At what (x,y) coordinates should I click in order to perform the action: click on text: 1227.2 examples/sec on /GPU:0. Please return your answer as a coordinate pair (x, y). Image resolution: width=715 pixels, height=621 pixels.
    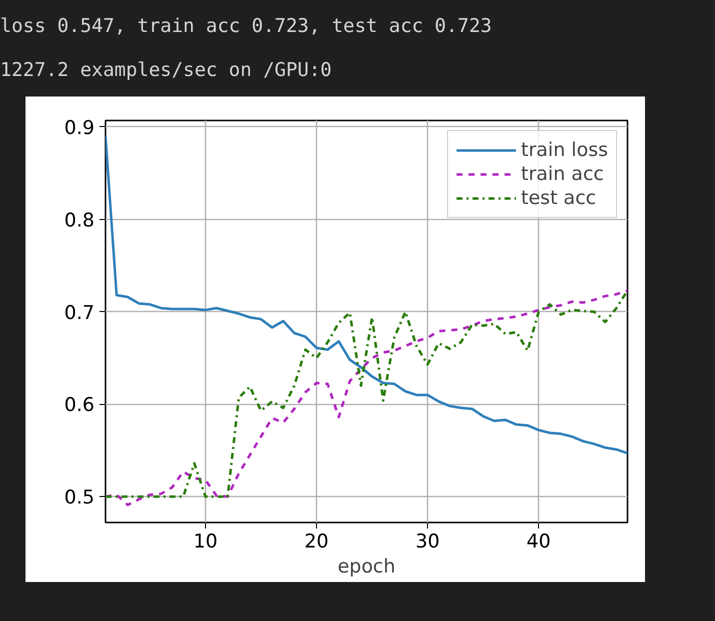
    Looking at the image, I should click on (166, 70).